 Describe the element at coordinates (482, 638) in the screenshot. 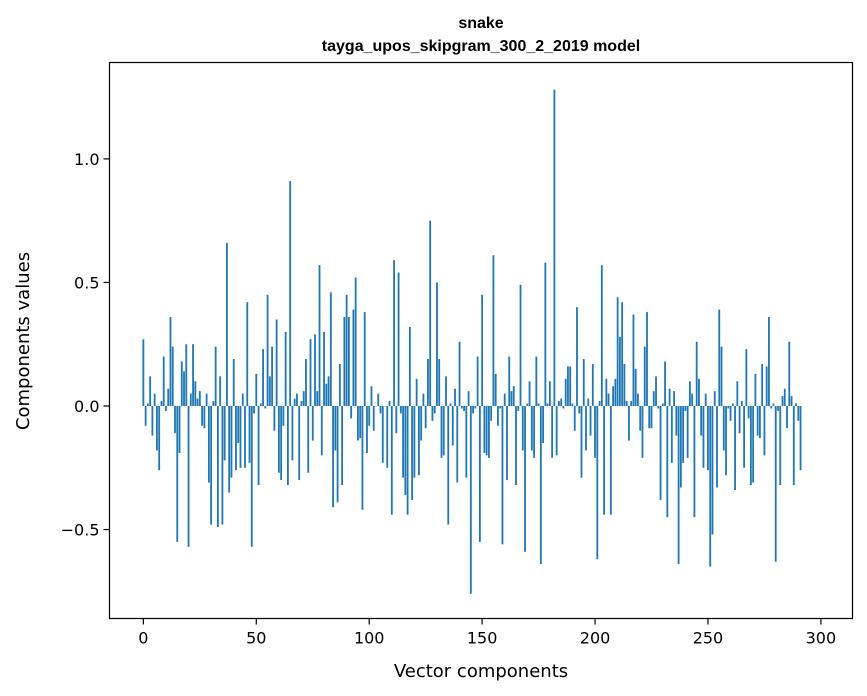

I see `x-tick-label: 150` at that location.